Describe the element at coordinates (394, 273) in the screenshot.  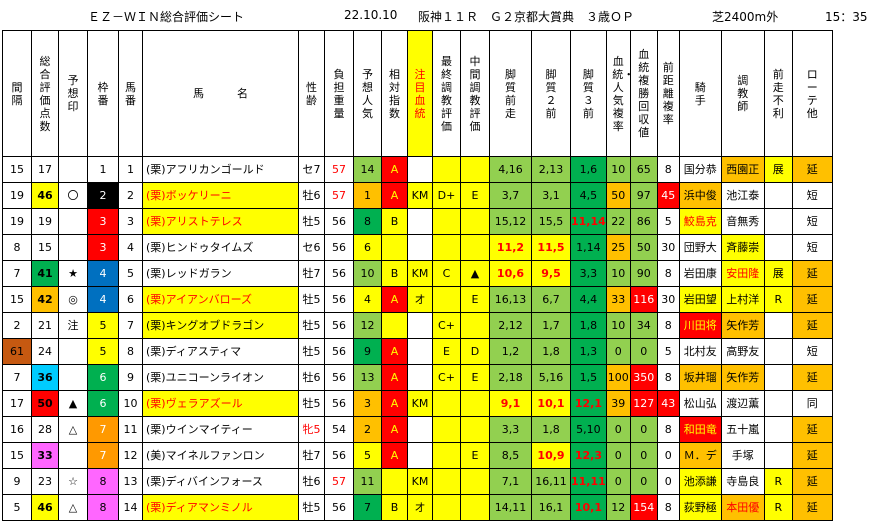
I see `relative-index-cell: B` at that location.